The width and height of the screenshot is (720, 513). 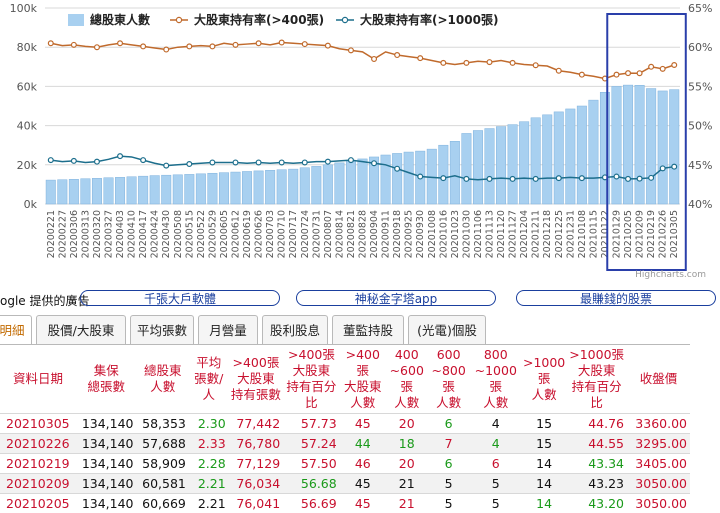 What do you see at coordinates (163, 424) in the screenshot?
I see `table-cell: 58,353` at bounding box center [163, 424].